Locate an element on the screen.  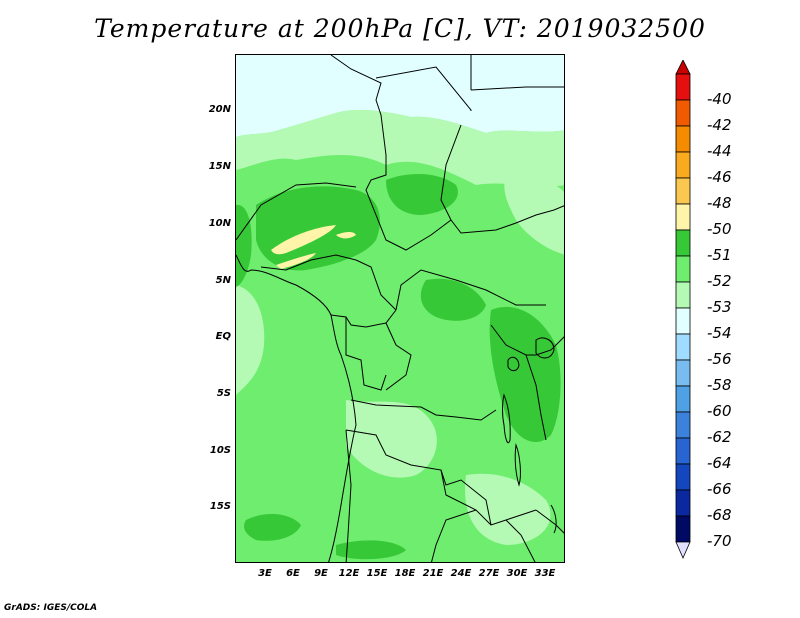
colorbar-label: -64 is located at coordinates (719, 463).